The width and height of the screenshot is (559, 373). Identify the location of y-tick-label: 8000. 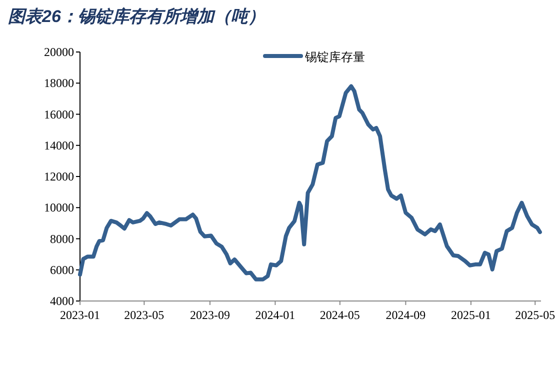
(62, 239).